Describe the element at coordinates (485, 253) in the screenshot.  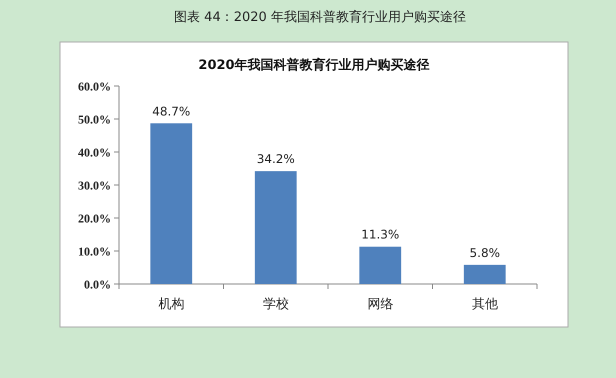
I see `data-label: 5.8%` at that location.